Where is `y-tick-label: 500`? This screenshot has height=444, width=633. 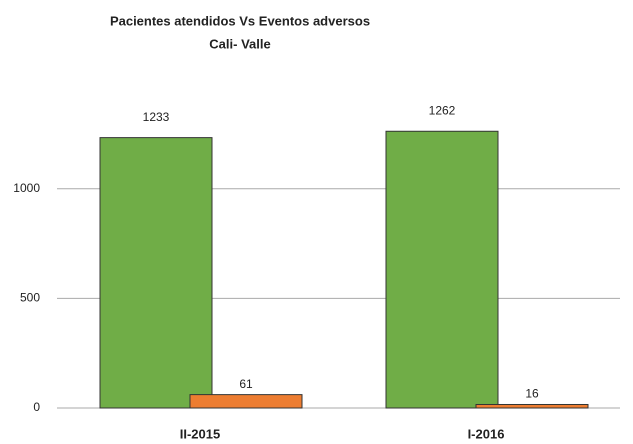 y-tick-label: 500 is located at coordinates (30, 298).